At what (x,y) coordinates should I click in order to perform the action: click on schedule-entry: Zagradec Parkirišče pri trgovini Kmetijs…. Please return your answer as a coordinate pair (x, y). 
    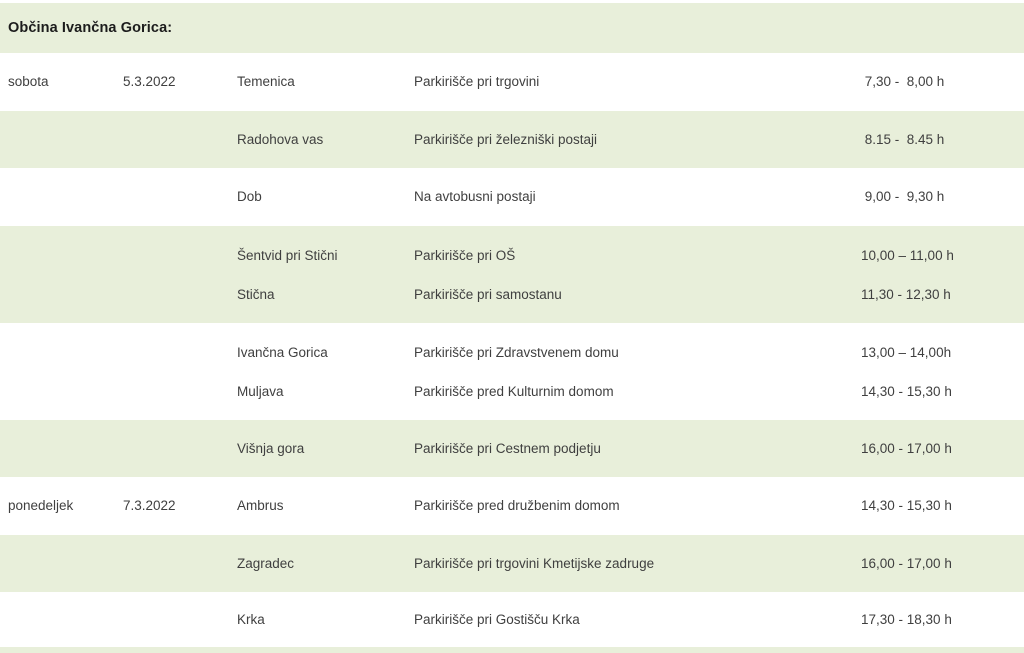
    Looking at the image, I should click on (630, 563).